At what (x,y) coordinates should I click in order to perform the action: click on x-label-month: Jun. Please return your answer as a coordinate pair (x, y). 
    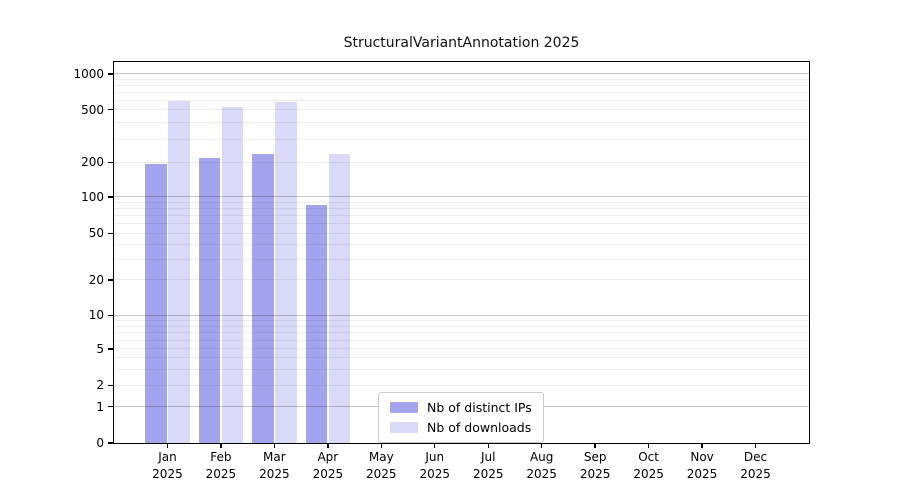
    Looking at the image, I should click on (435, 457).